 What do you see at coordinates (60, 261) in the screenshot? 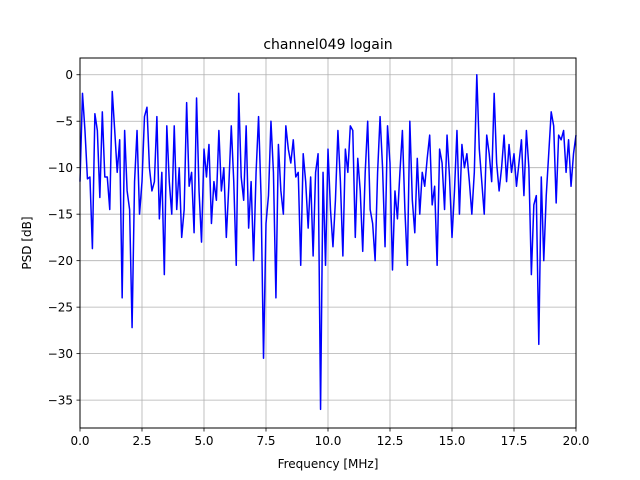
I see `y-tick-label: −20` at bounding box center [60, 261].